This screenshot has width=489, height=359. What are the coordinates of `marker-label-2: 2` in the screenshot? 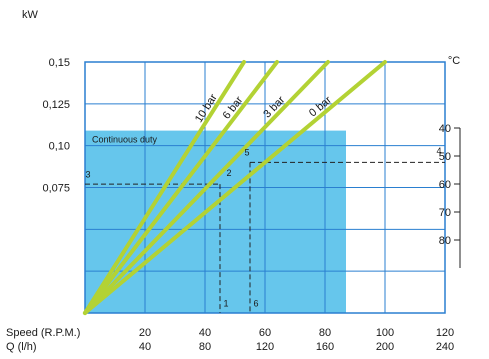 It's located at (228, 173).